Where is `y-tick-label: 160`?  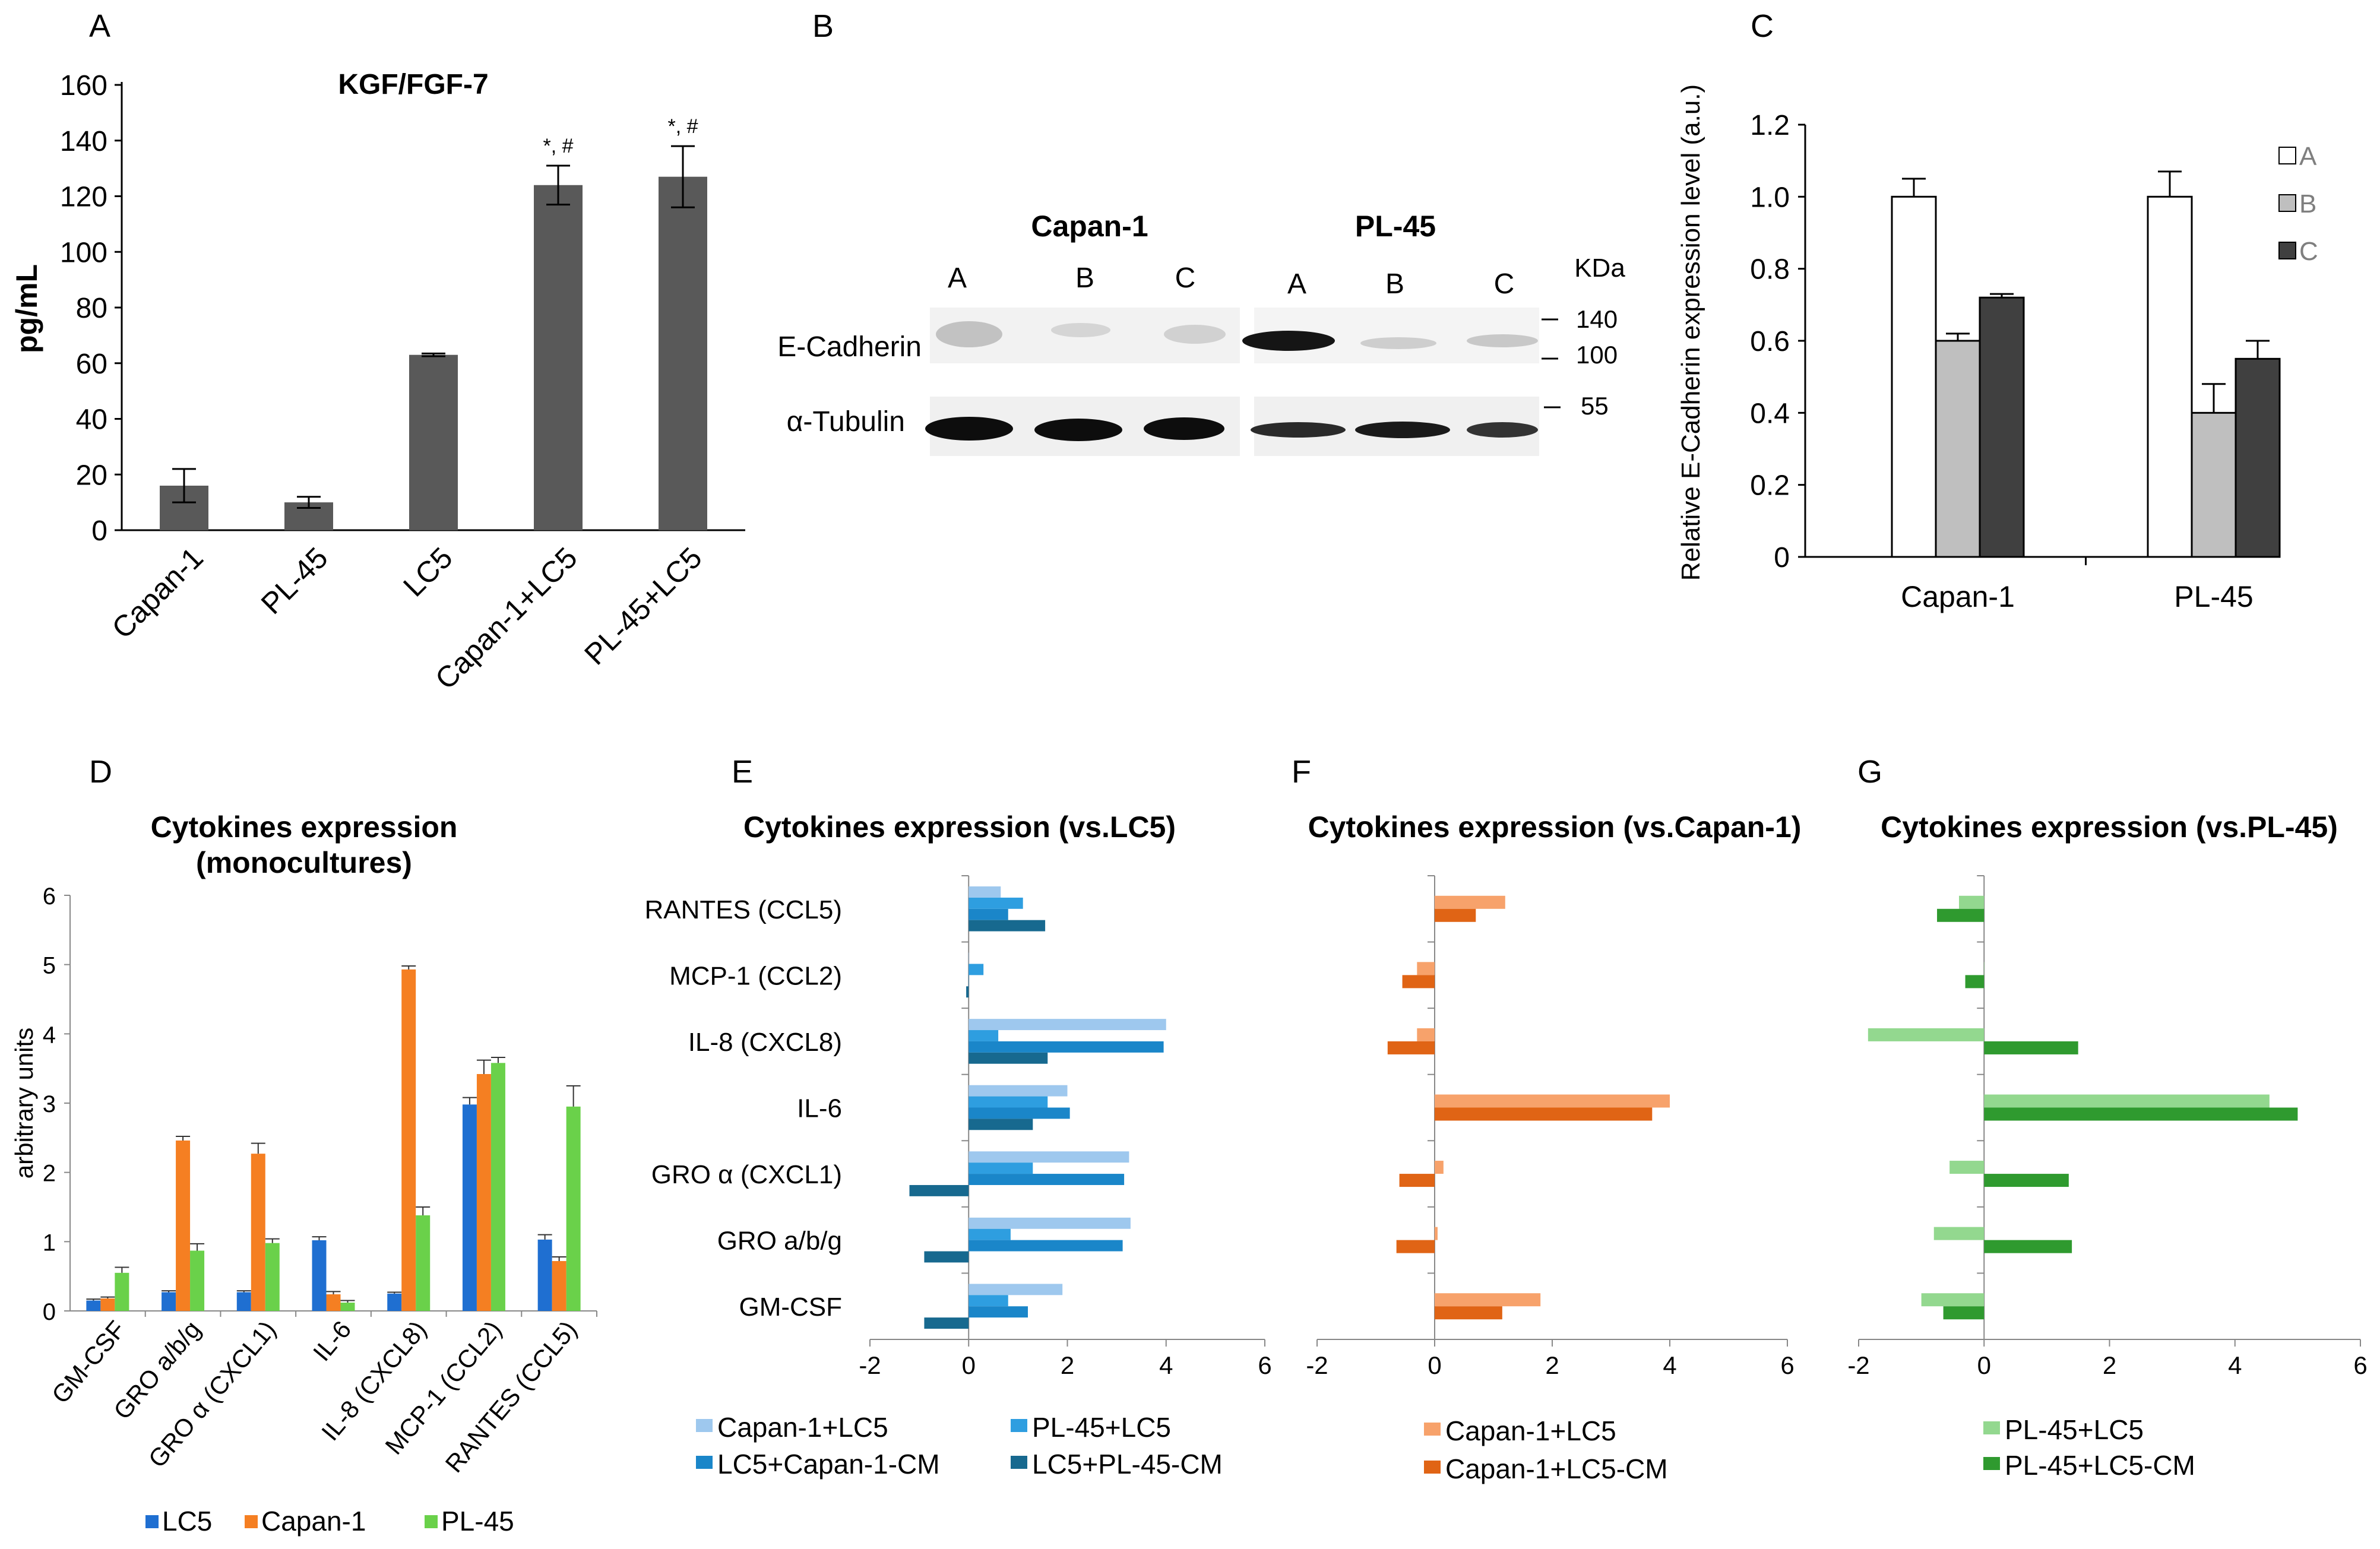 y-tick-label: 160 is located at coordinates (83, 86).